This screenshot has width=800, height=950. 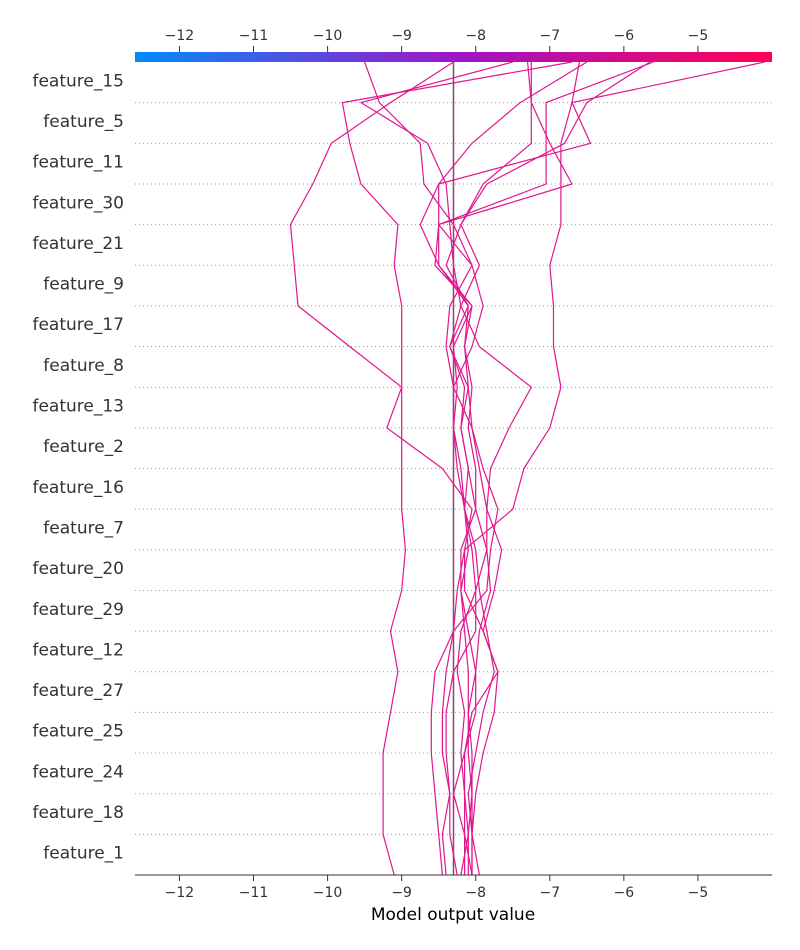 I want to click on top-tick-label: −6, so click(x=624, y=36).